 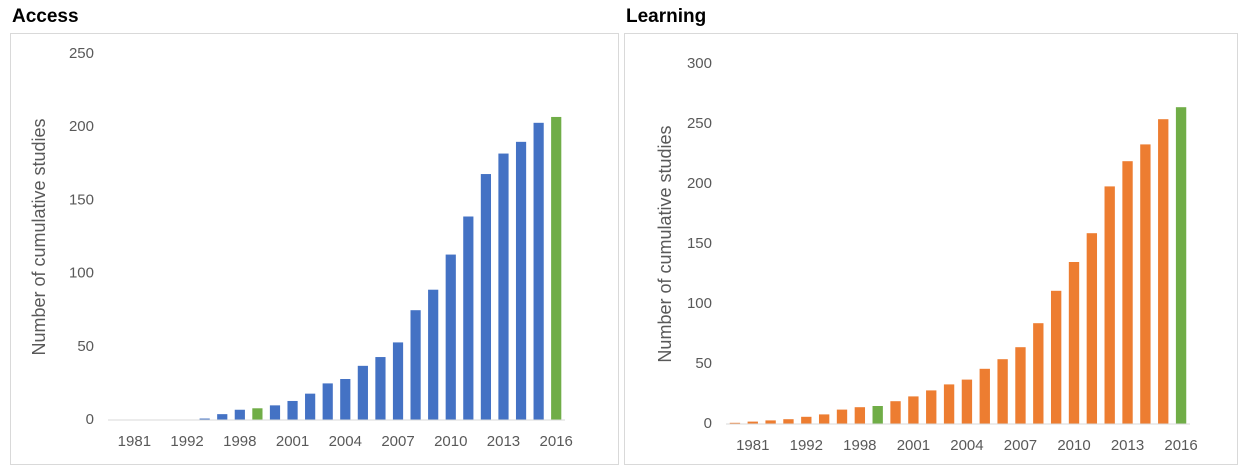 I want to click on y-tick-label: 300, so click(x=699, y=63).